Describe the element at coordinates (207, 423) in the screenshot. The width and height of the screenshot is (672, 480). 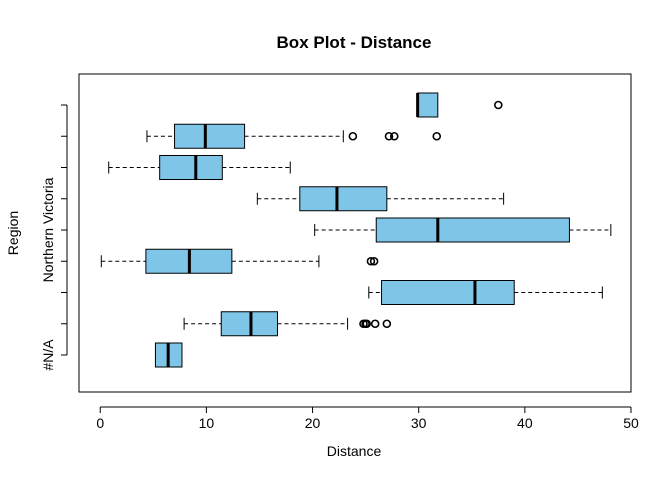
I see `x-tick-label: 10` at that location.